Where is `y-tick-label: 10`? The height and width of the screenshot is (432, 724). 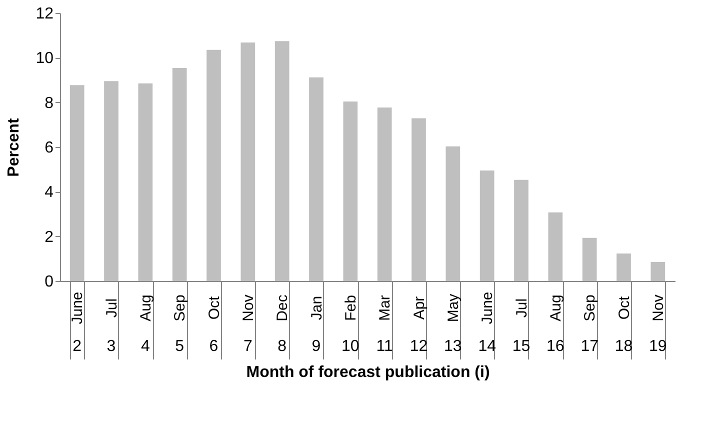 y-tick-label: 10 is located at coordinates (45, 59).